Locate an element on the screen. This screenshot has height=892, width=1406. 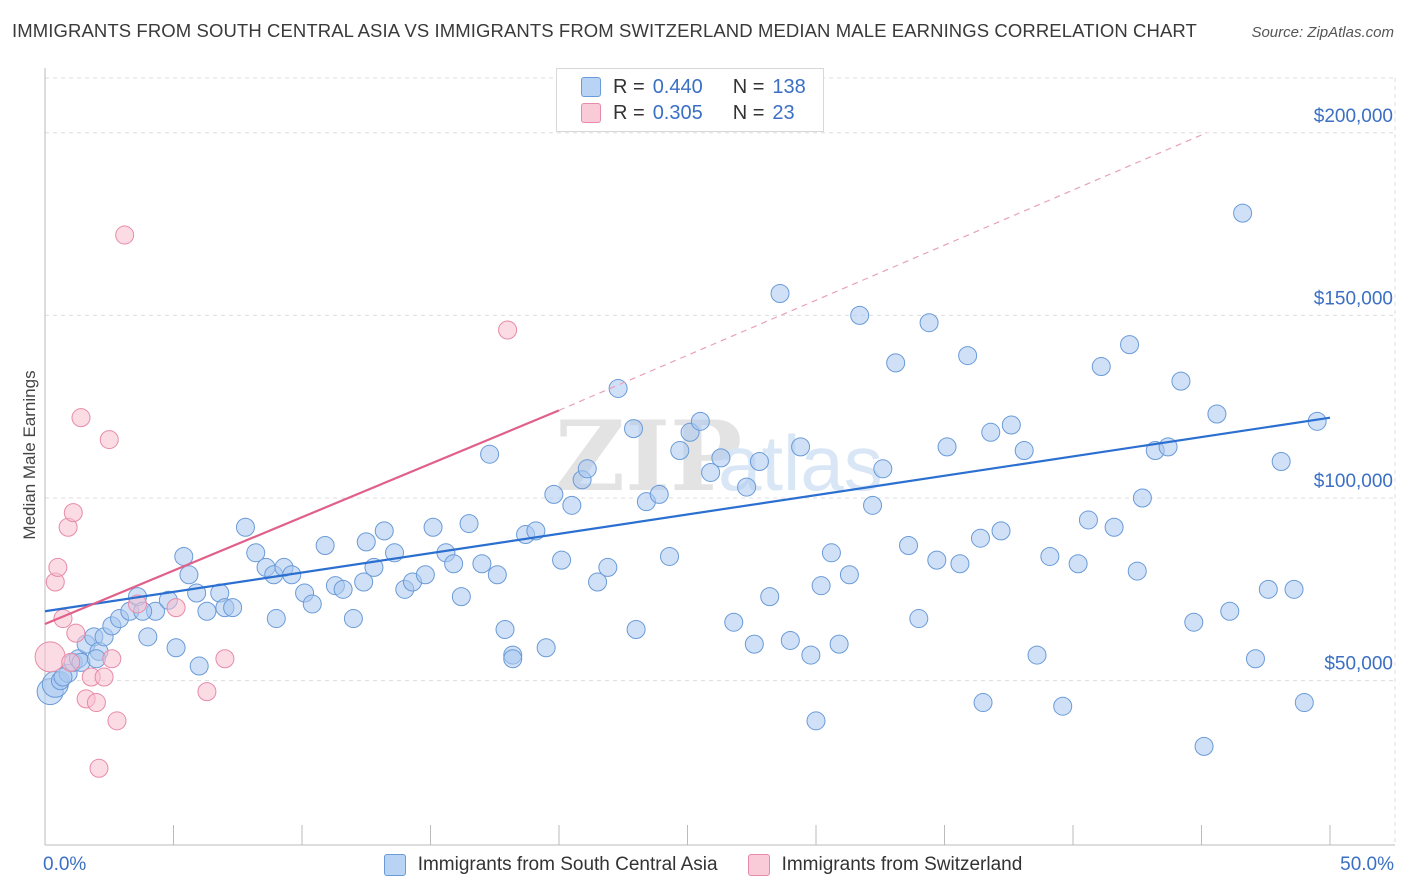
y-tick-label: $50,000 is located at coordinates (1358, 664).